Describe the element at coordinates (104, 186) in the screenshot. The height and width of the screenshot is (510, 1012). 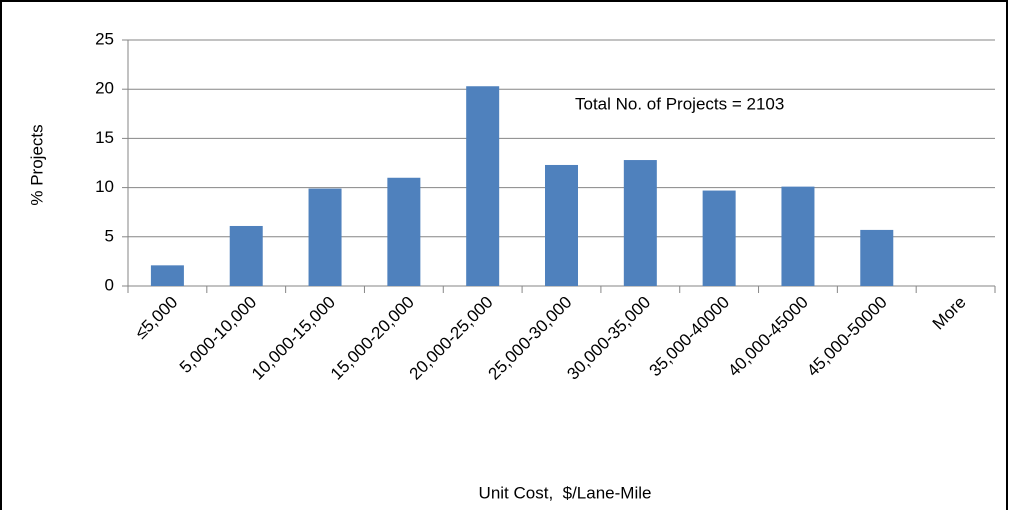
I see `y-tick-label: 10` at that location.